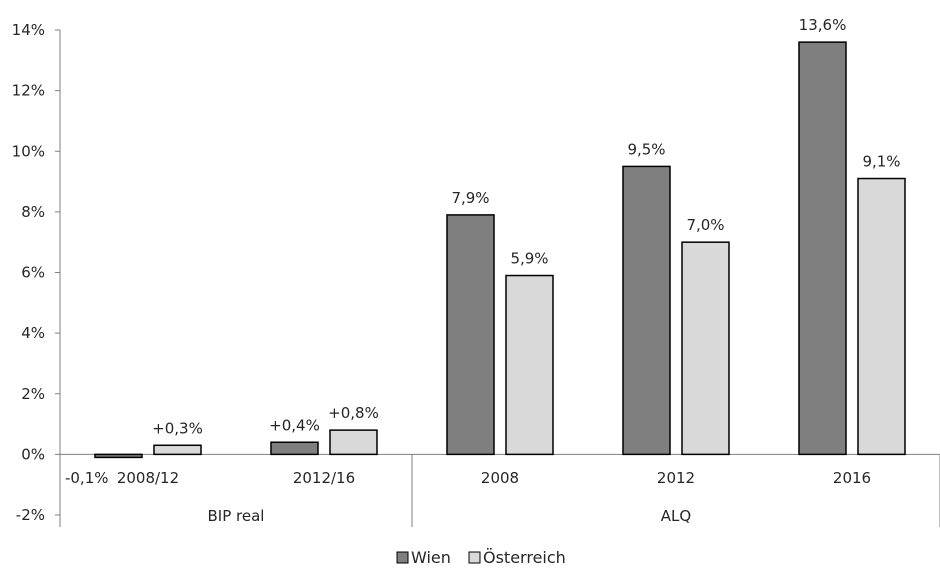 Image resolution: width=940 pixels, height=571 pixels. Describe the element at coordinates (646, 149) in the screenshot. I see `data-label: 9,5%` at that location.